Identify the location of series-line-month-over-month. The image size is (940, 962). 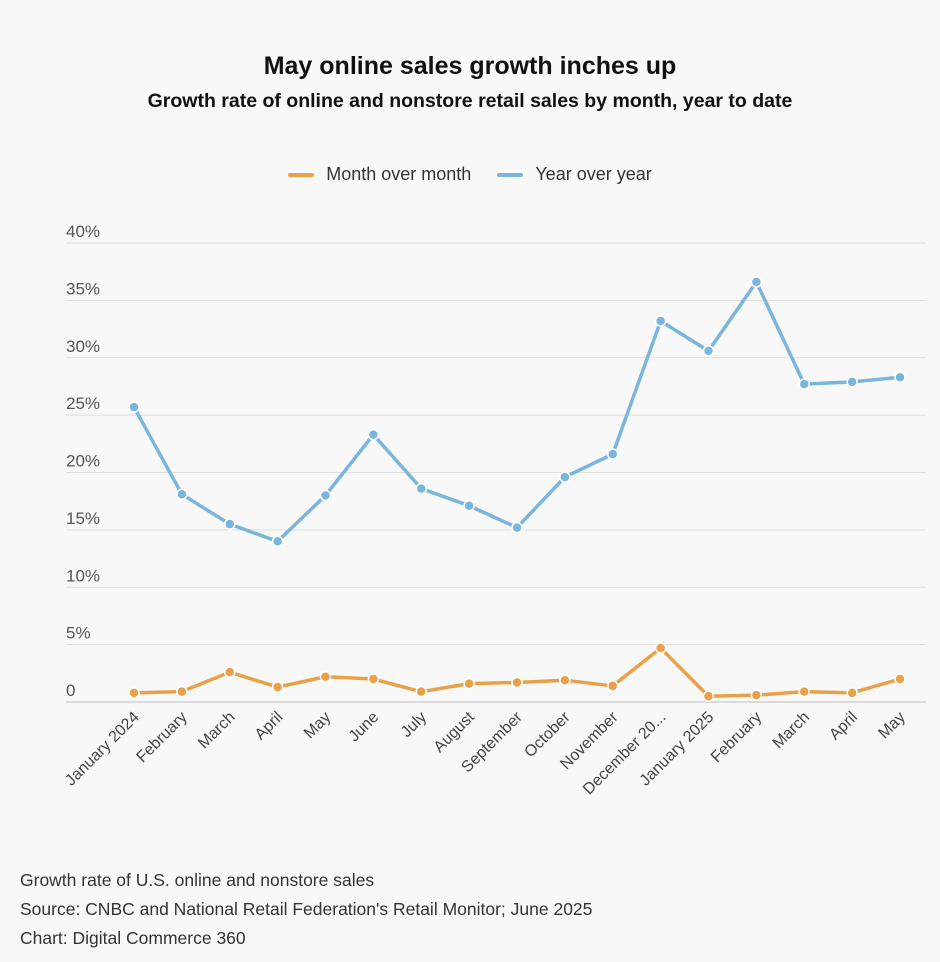
(517, 672).